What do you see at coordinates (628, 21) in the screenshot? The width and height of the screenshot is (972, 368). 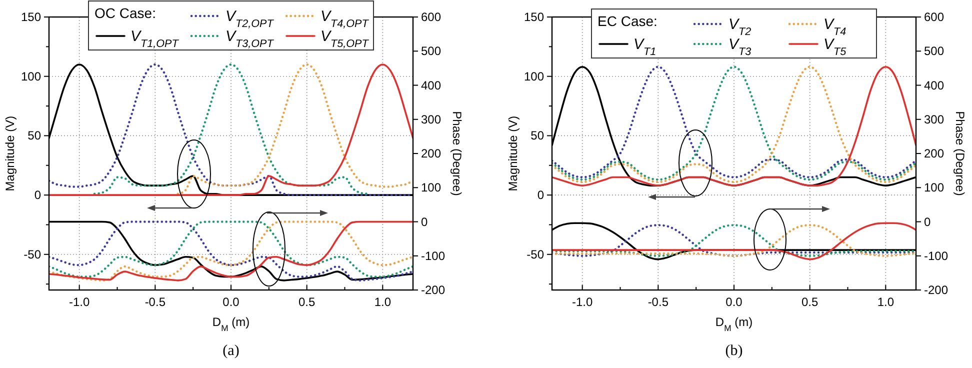 I see `legend-title: EC Case:` at bounding box center [628, 21].